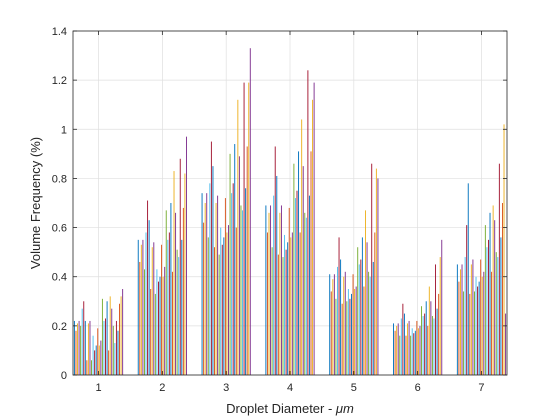 The height and width of the screenshot is (420, 560). What do you see at coordinates (64, 130) in the screenshot?
I see `y-tick-label: 1` at bounding box center [64, 130].